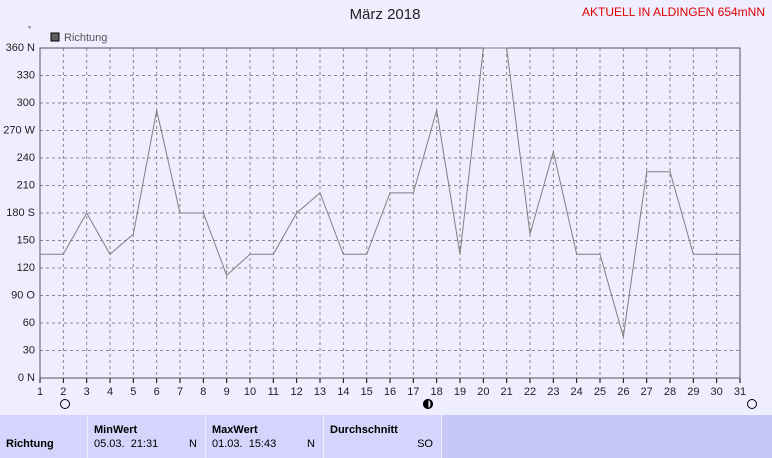 Image resolution: width=772 pixels, height=458 pixels. What do you see at coordinates (740, 392) in the screenshot?
I see `x-tick-label: 31` at bounding box center [740, 392].